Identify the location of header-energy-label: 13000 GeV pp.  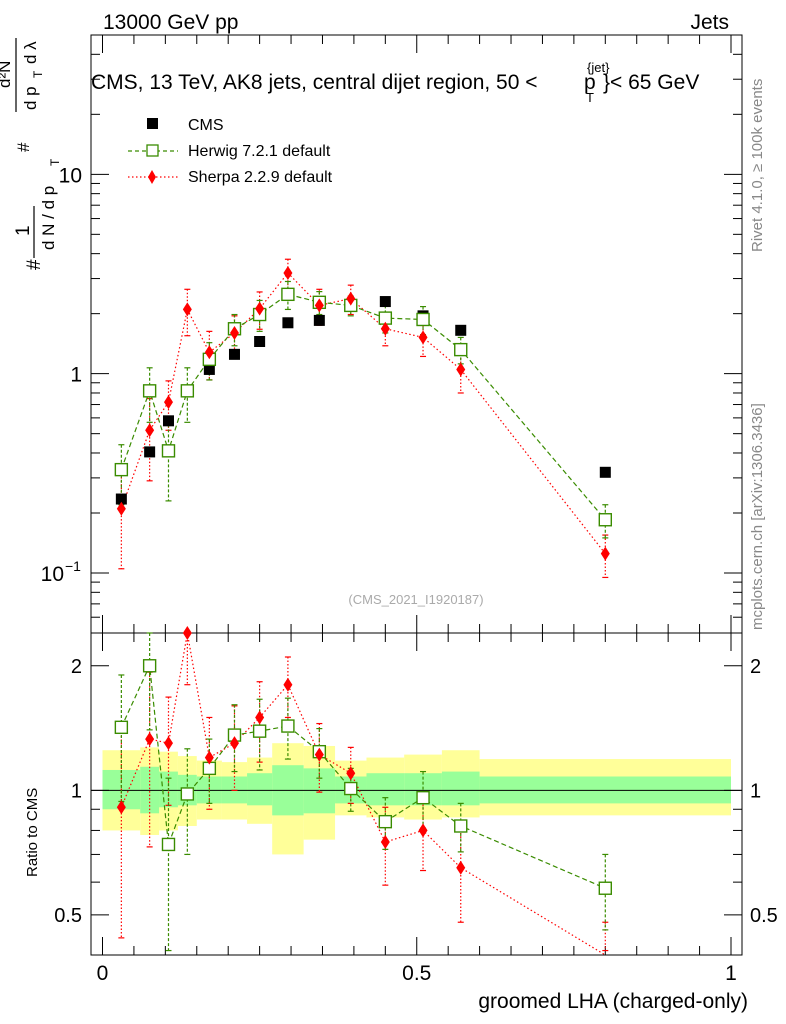
(170, 22).